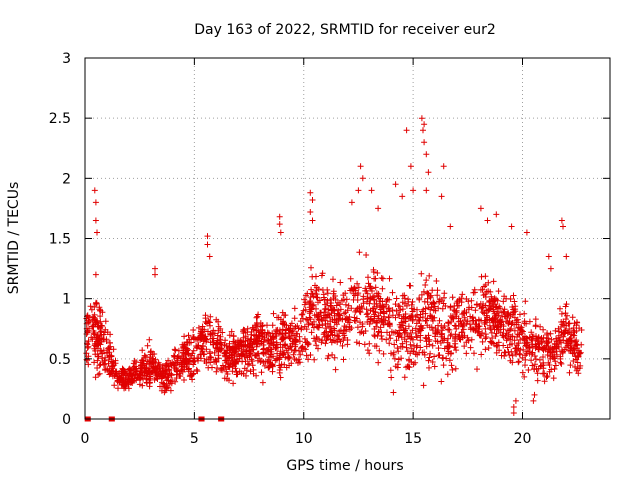  Describe the element at coordinates (60, 119) in the screenshot. I see `y-tick-label: 2.5` at that location.